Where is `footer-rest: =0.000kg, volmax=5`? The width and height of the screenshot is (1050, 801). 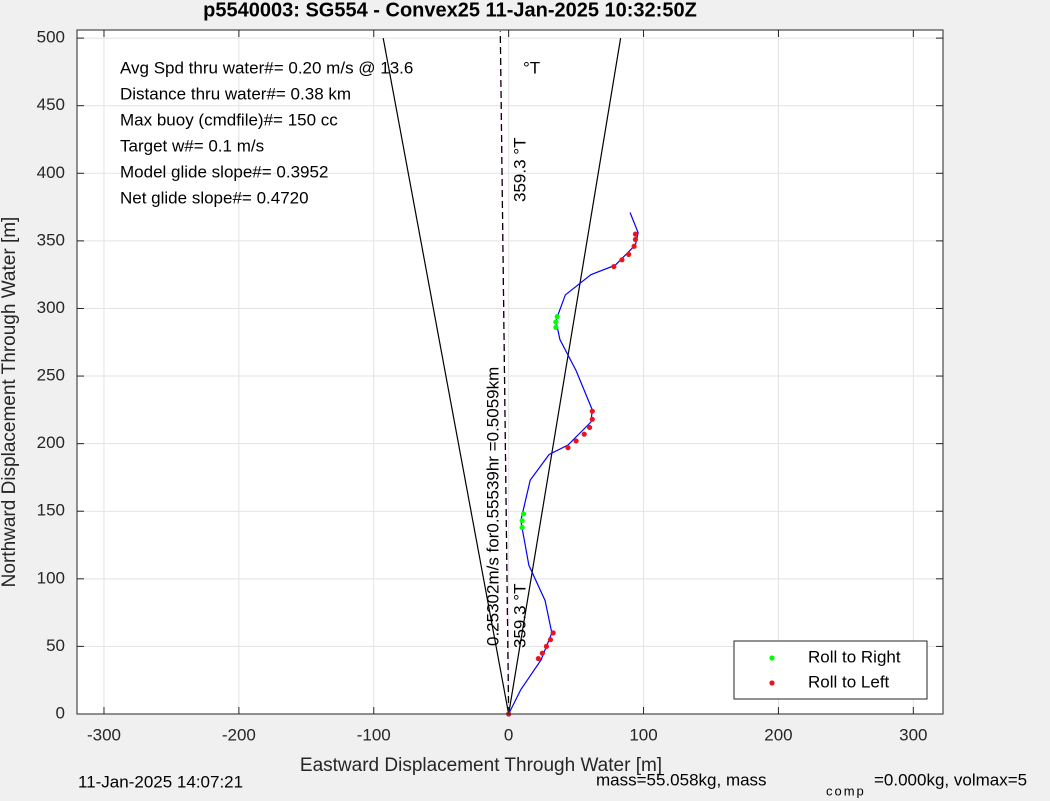
footer-rest: =0.000kg, volmax=5 is located at coordinates (950, 779).